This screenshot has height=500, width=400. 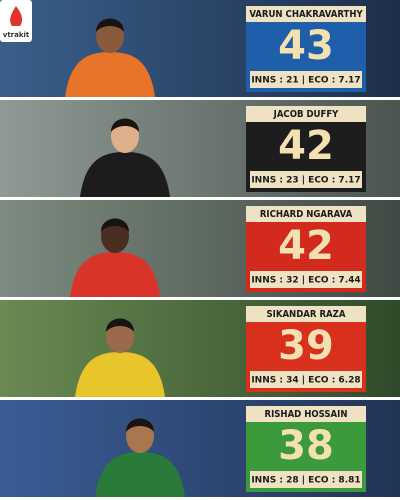 I want to click on wickets-number: 39, so click(x=306, y=346).